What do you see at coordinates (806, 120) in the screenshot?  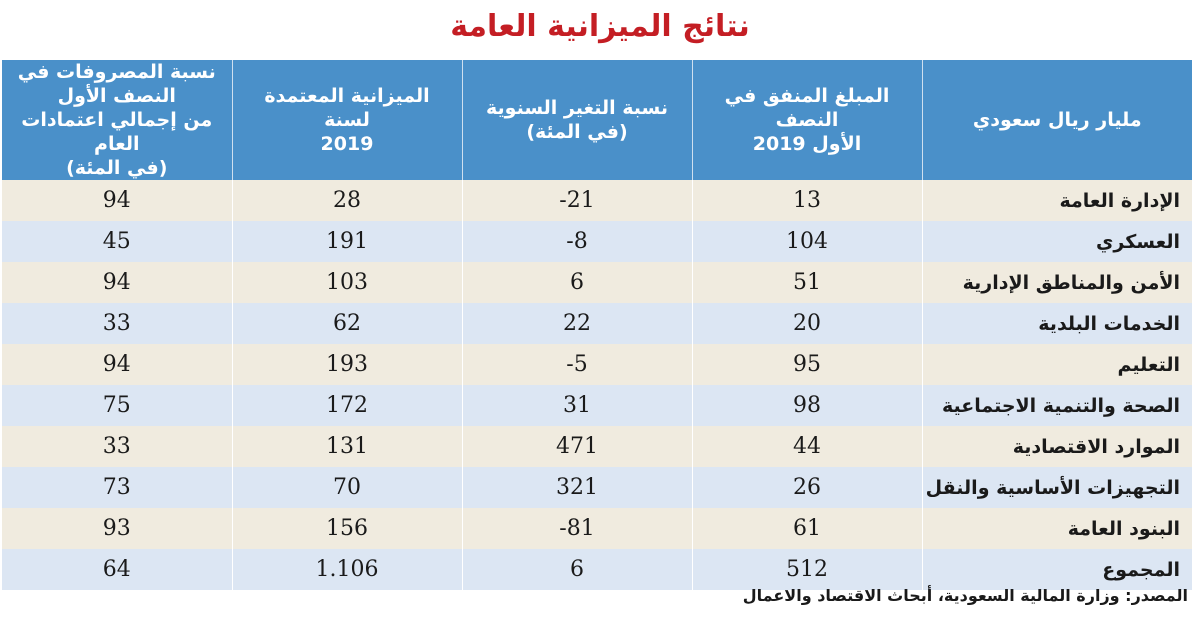 I see `header-spent: المبلغ المنفق في النصف الأول 2019` at bounding box center [806, 120].